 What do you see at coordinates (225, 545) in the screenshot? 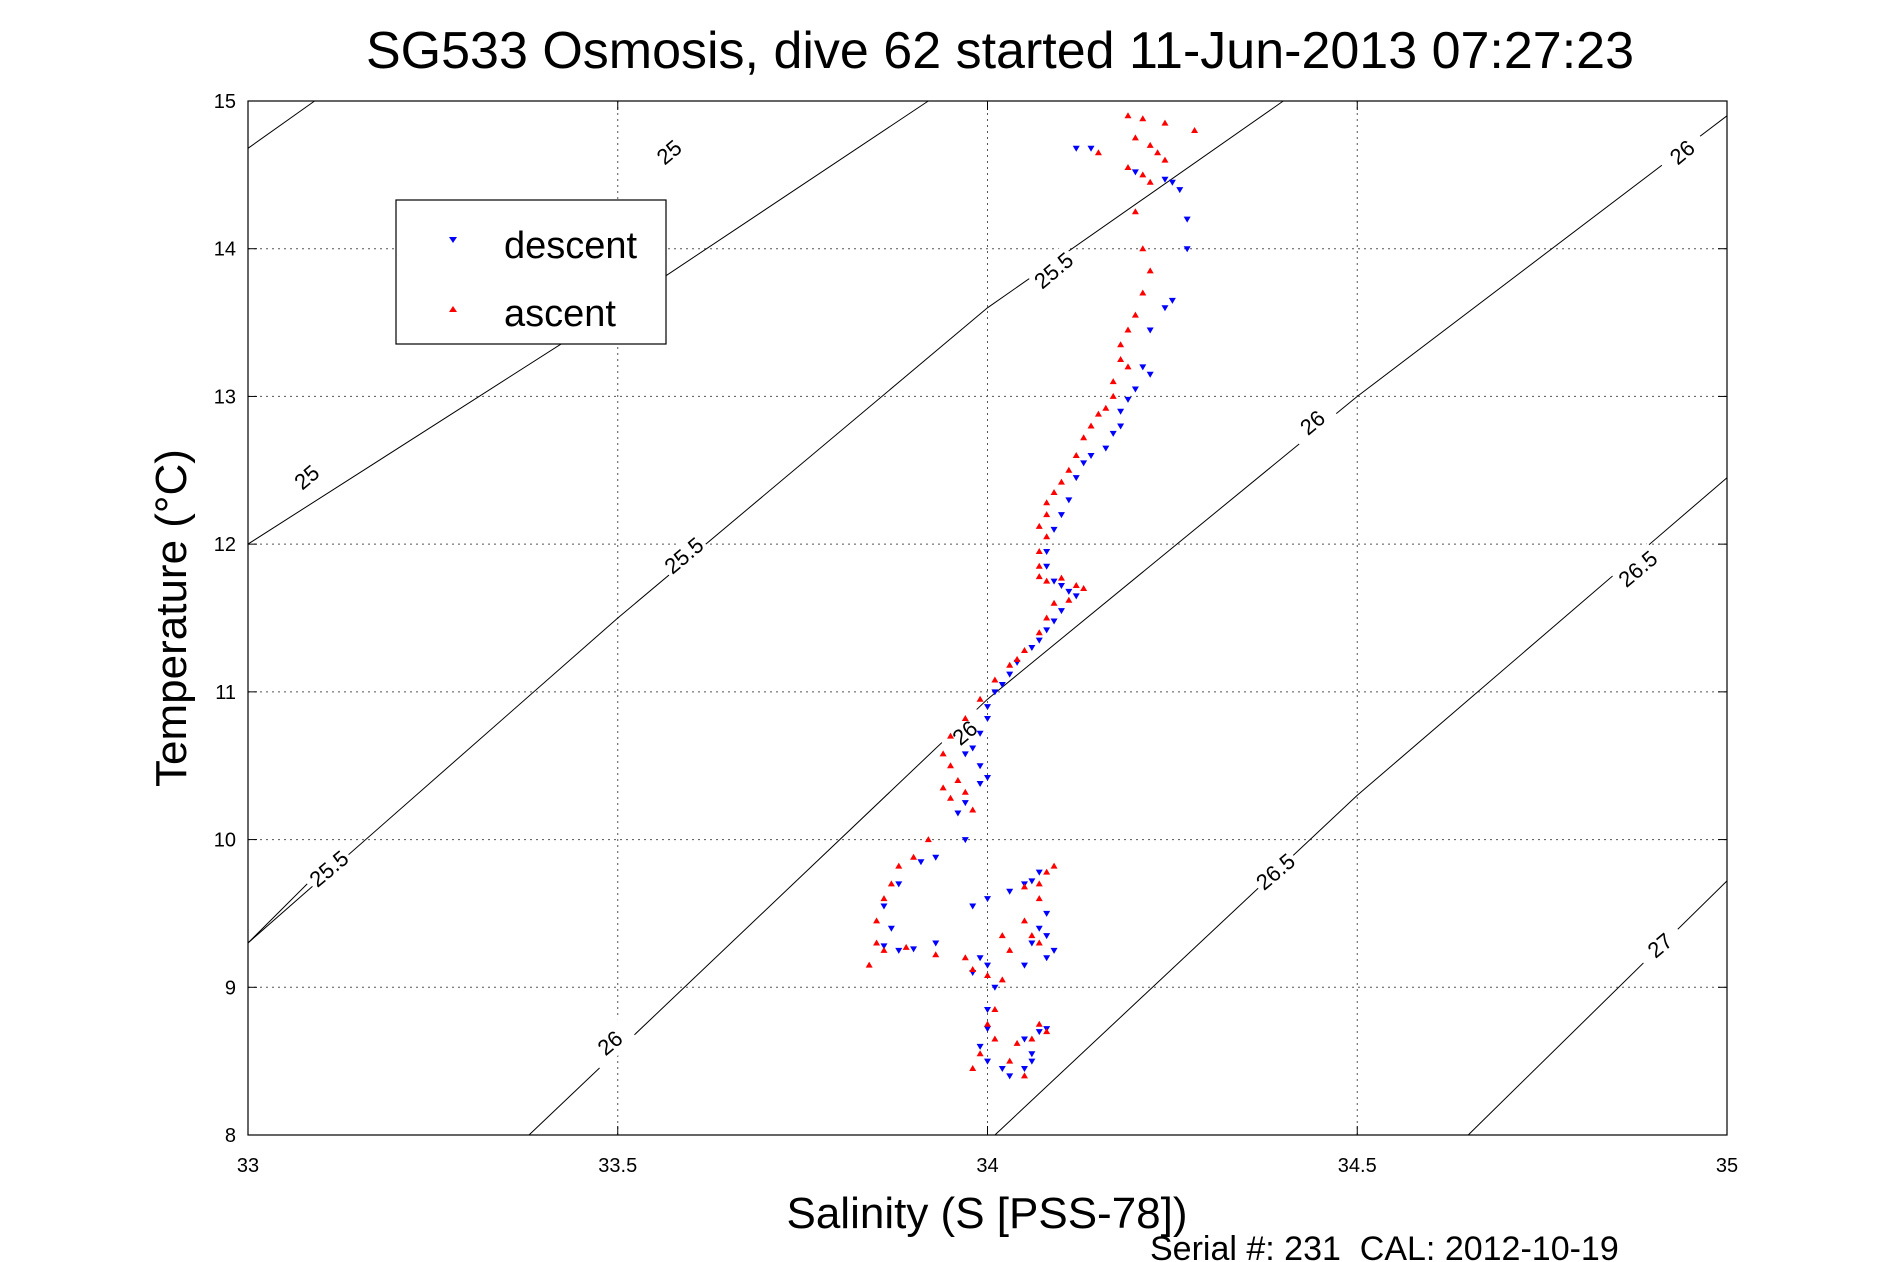
I see `y-tick-label: 12` at bounding box center [225, 545].